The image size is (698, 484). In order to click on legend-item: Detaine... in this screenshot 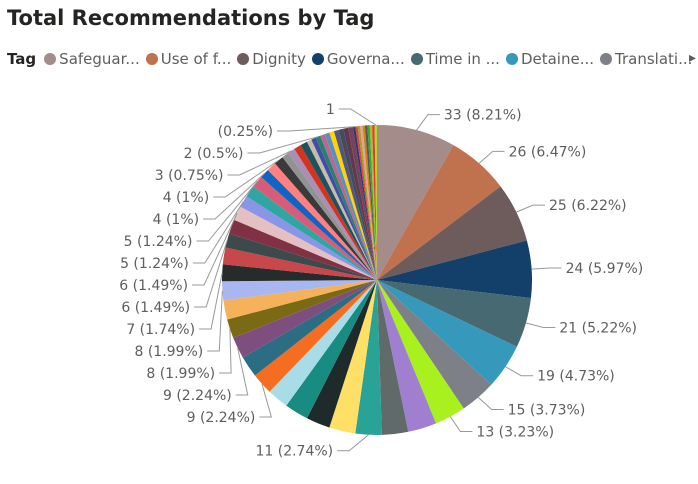, I will do `click(549, 59)`.